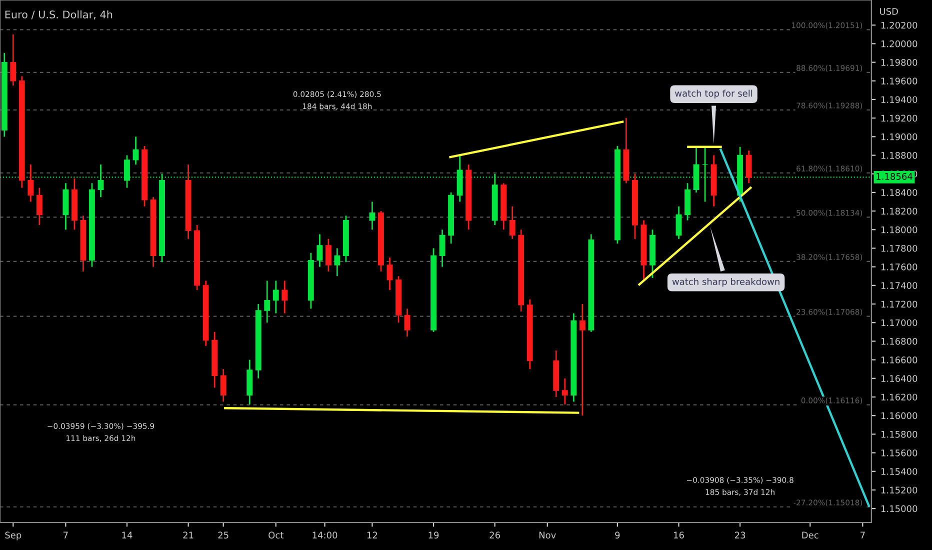  I want to click on x-tick-label: 21, so click(188, 535).